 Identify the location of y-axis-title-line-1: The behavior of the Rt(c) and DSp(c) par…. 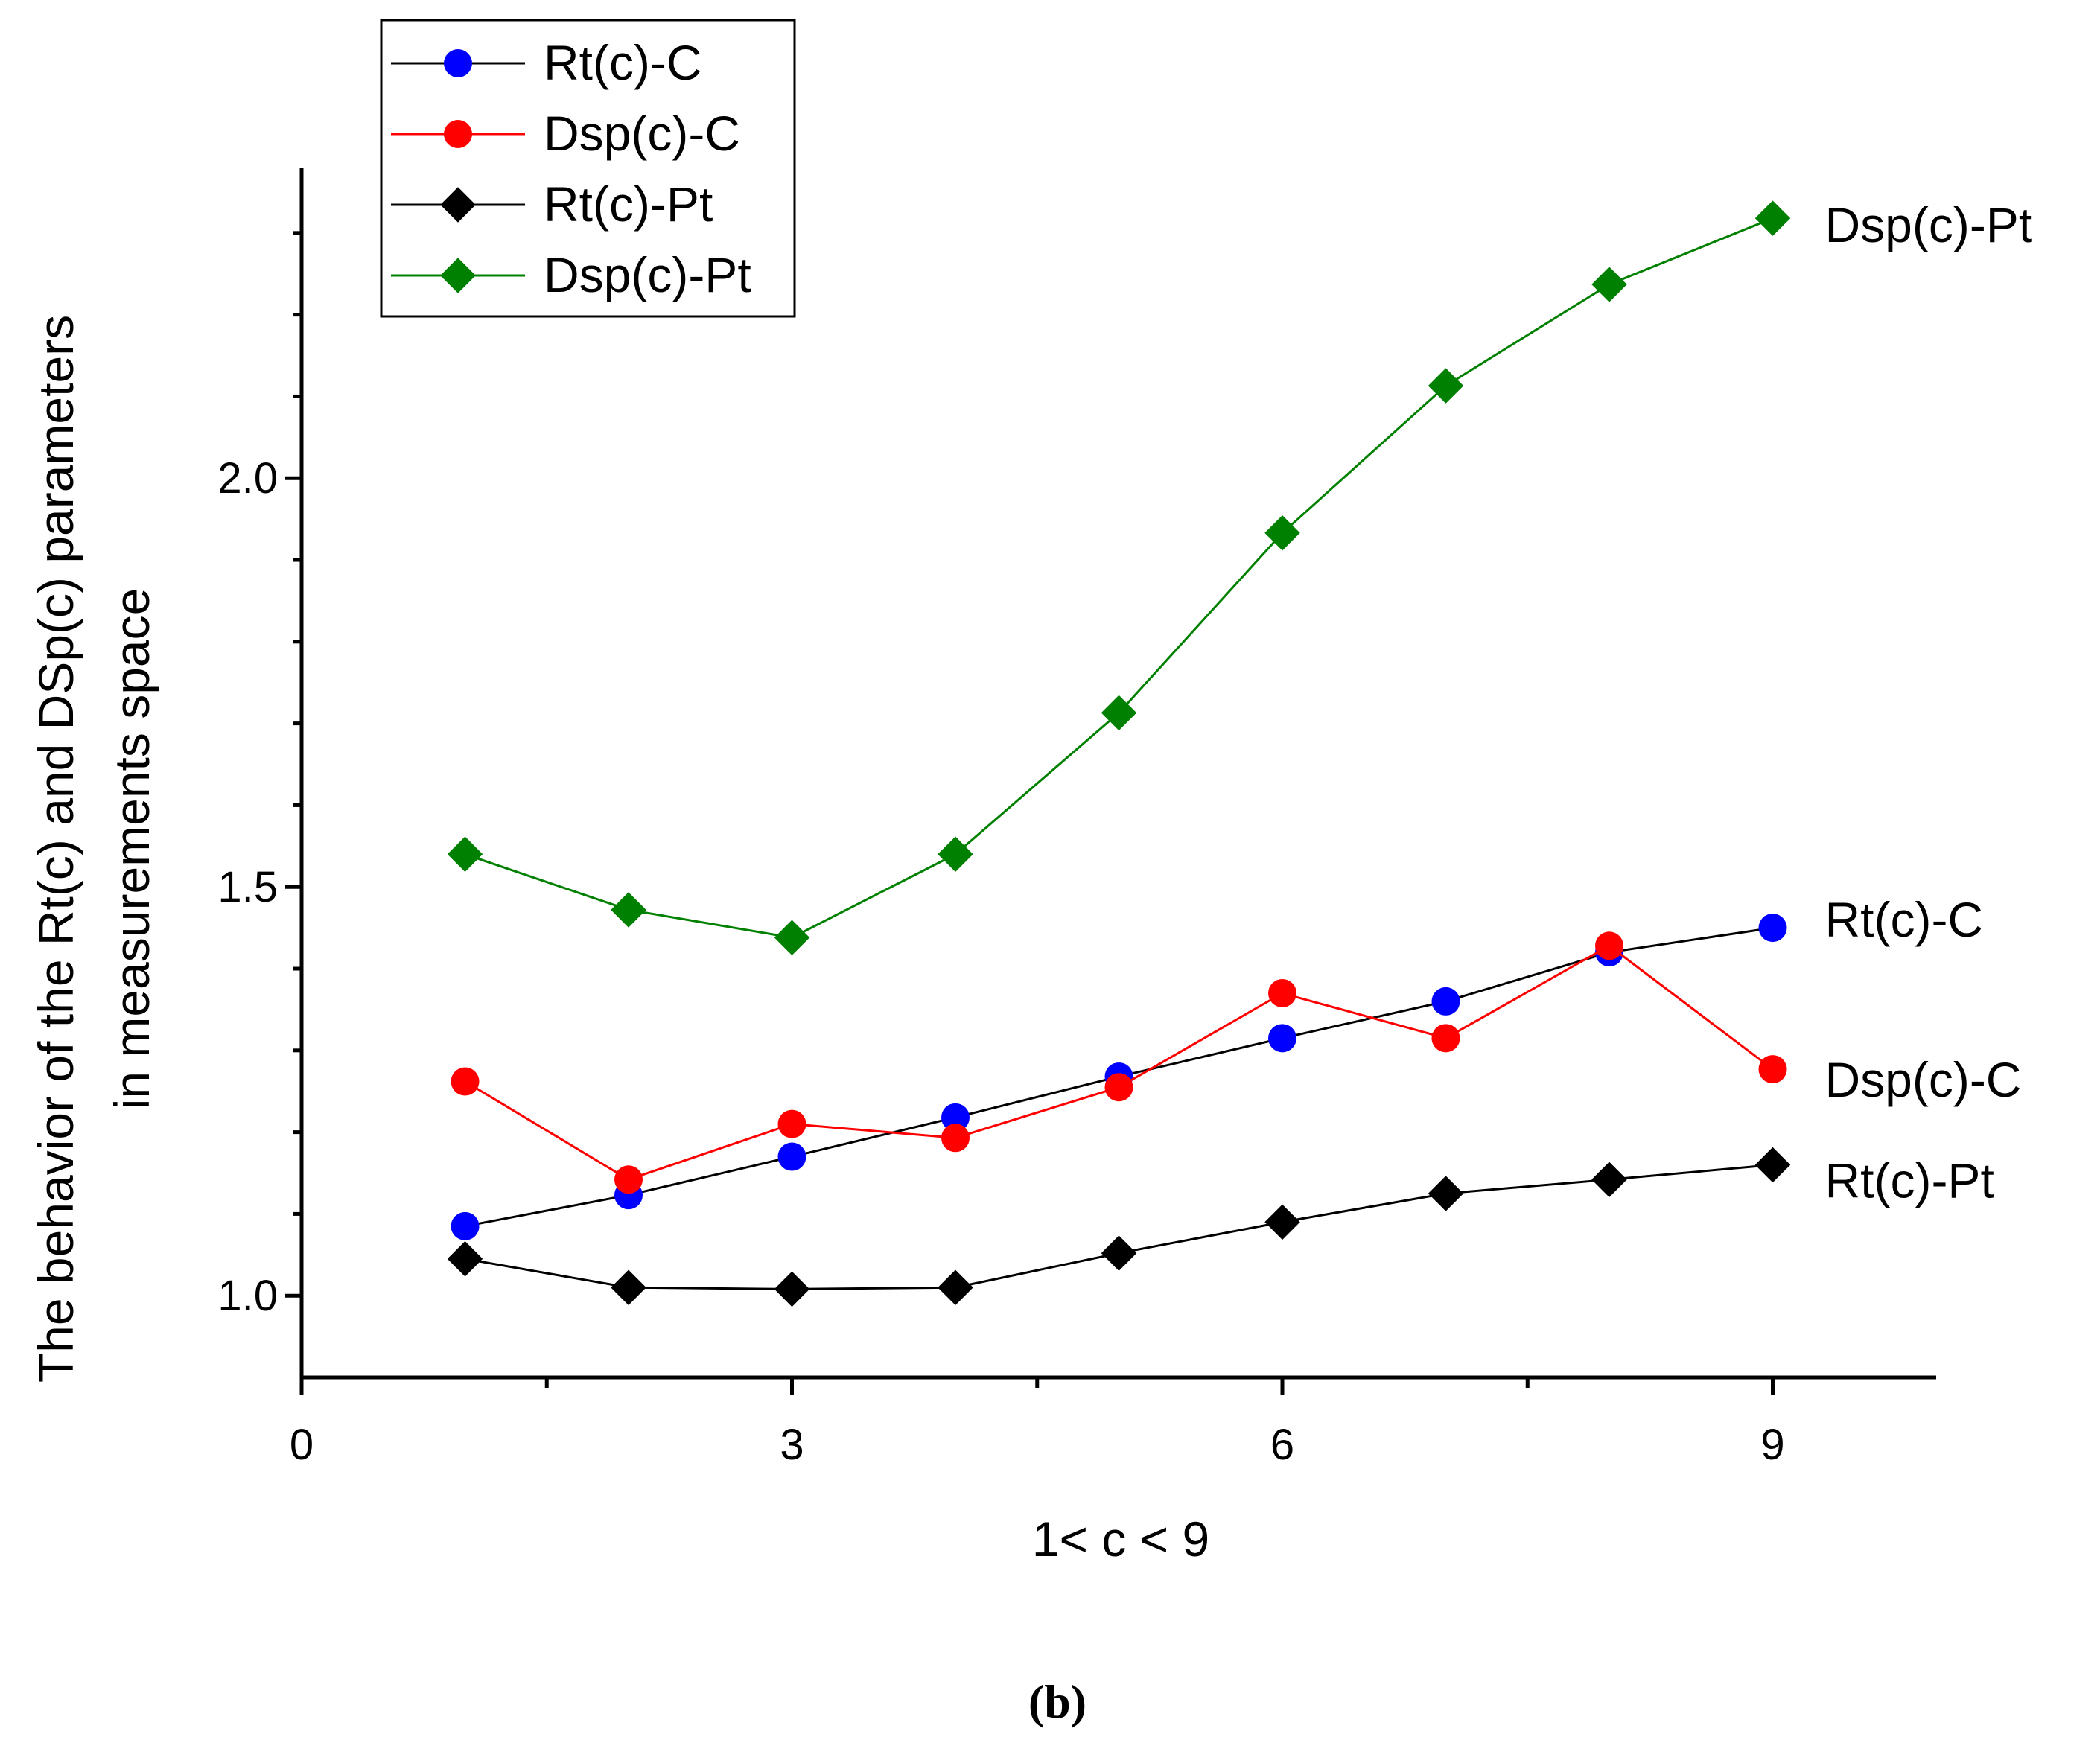
(55, 849).